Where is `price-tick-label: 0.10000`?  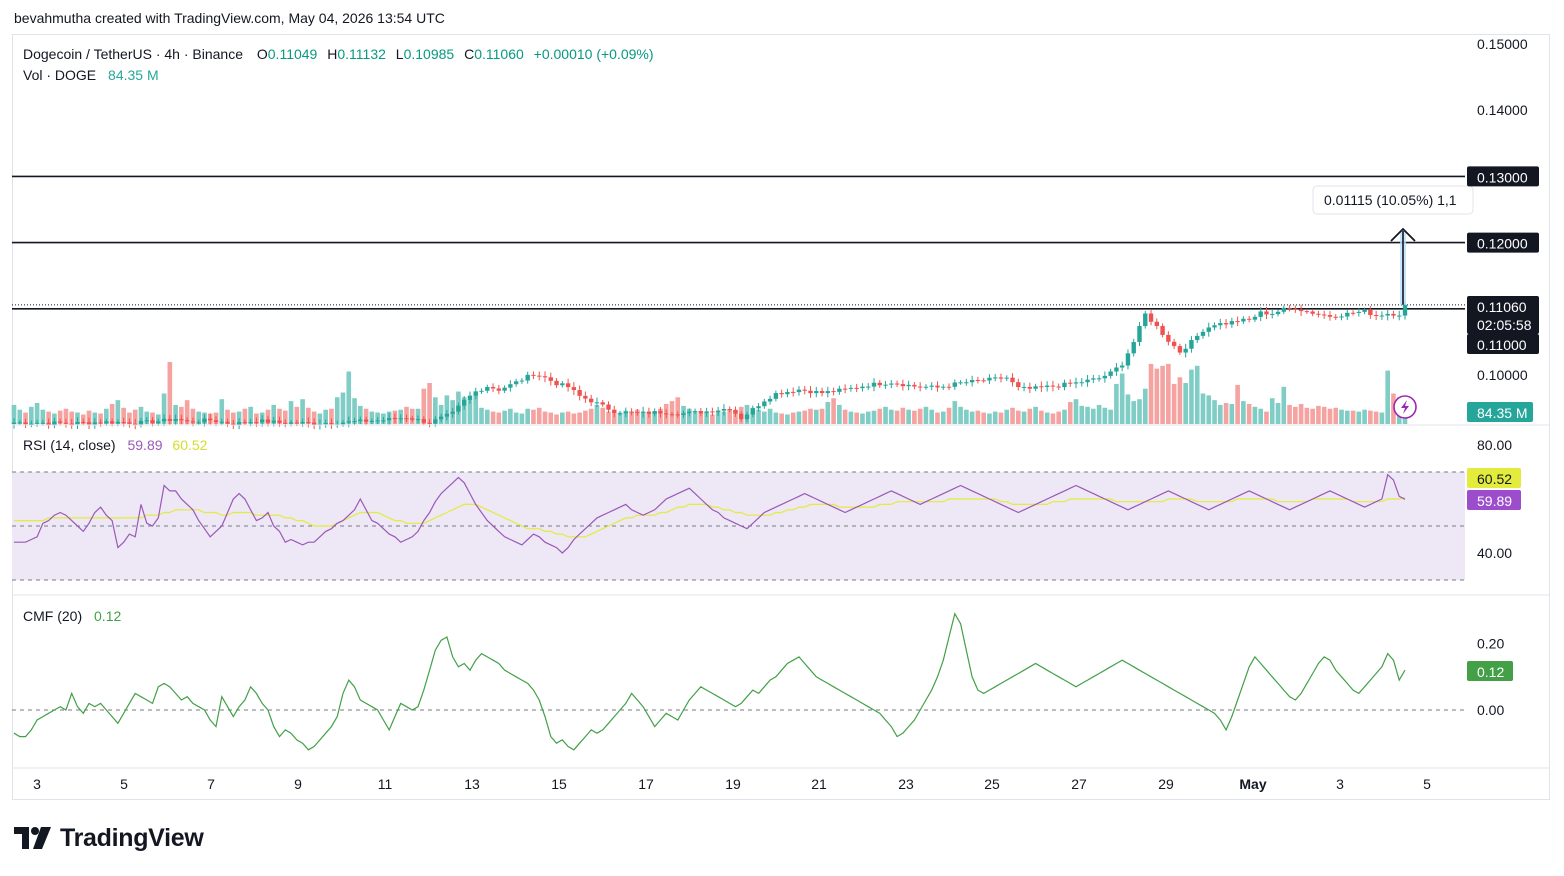
price-tick-label: 0.10000 is located at coordinates (1502, 375).